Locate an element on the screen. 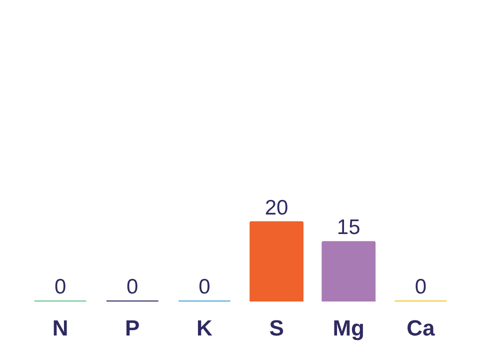  x-tick-label: S is located at coordinates (276, 328).